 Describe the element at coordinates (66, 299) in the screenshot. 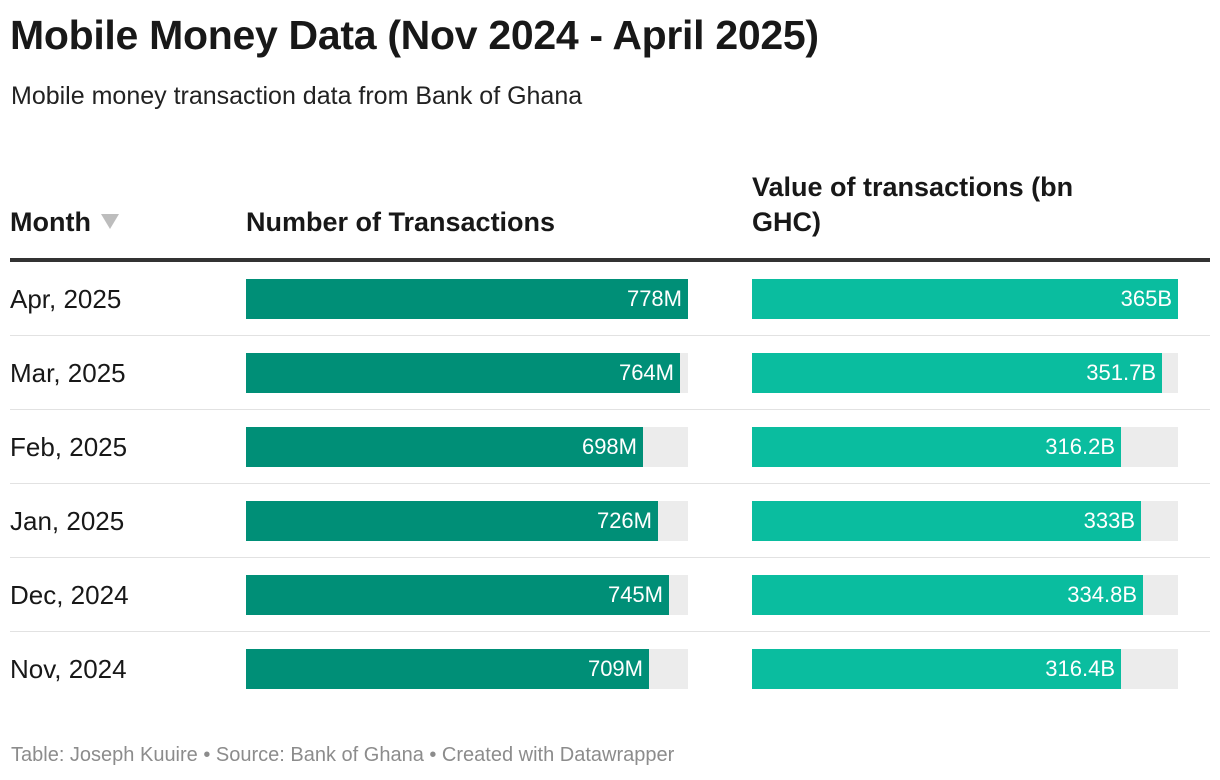

I see `month-cell: Apr, 2025` at that location.